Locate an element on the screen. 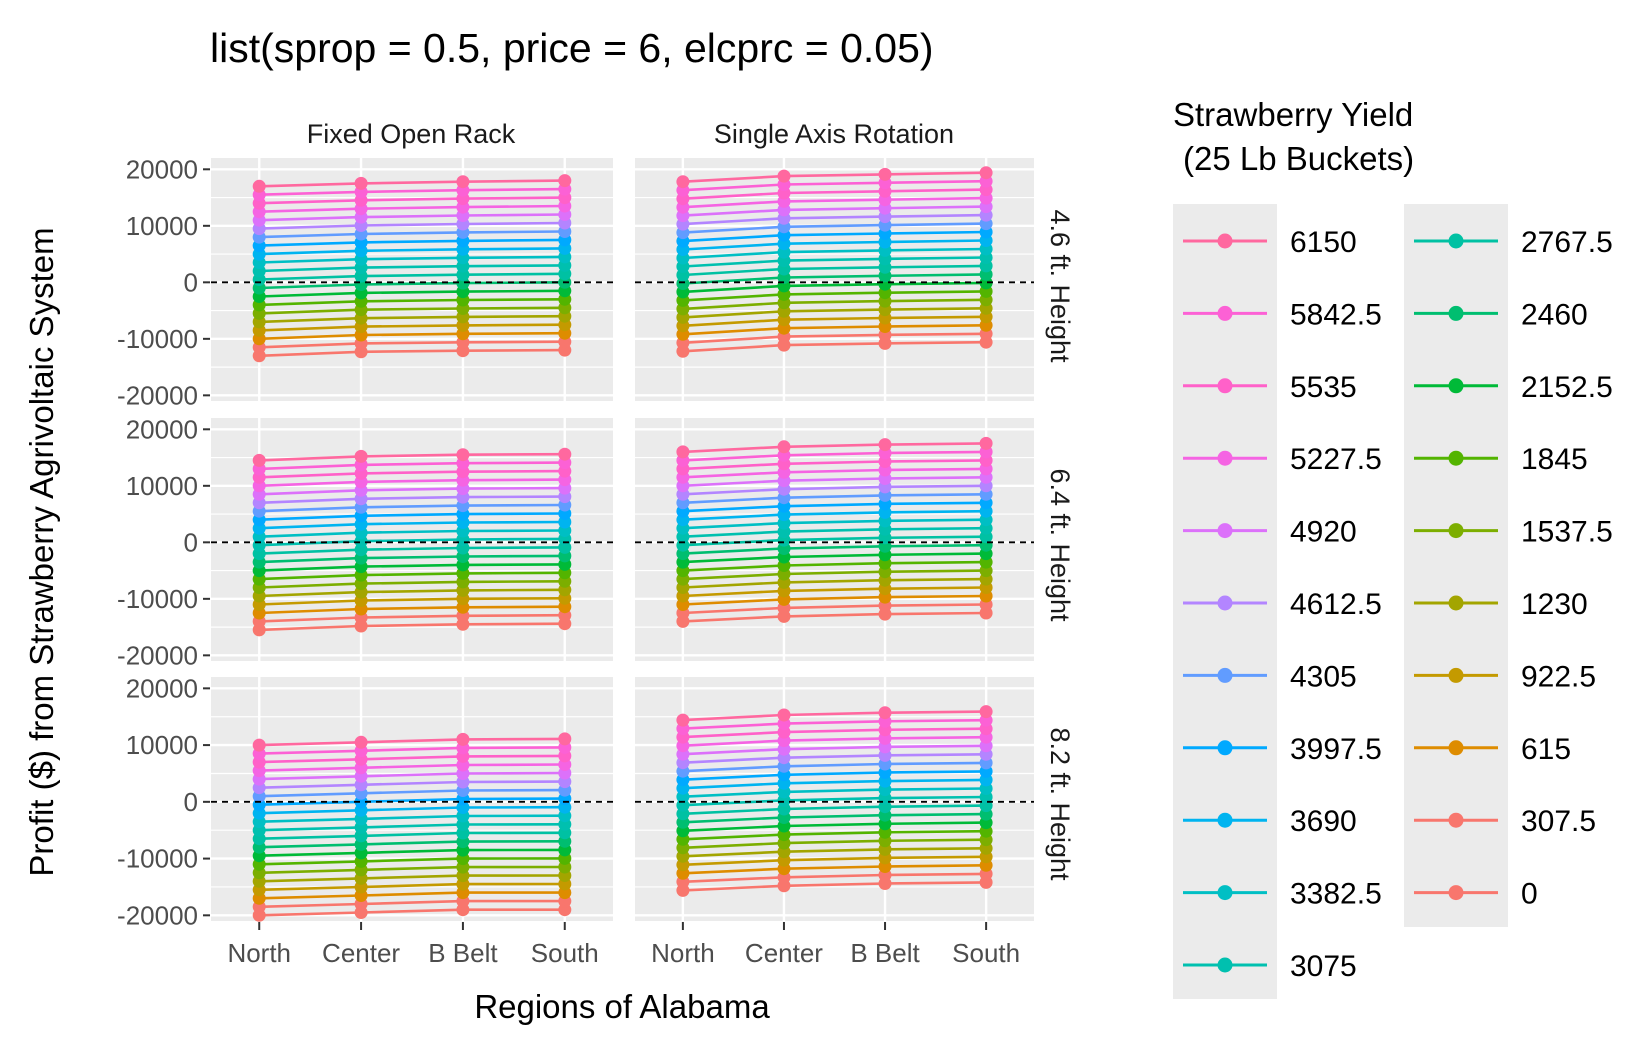  legend-label-922.5: 922.5 is located at coordinates (1558, 676).